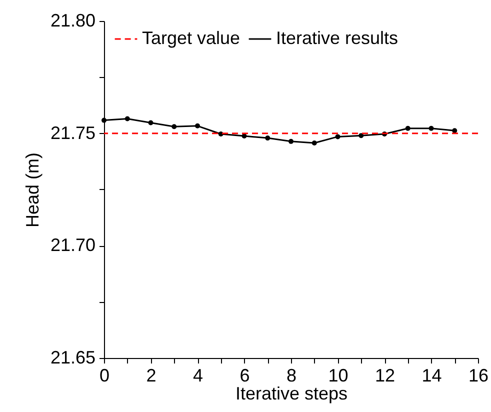 The image size is (491, 412). Describe the element at coordinates (291, 376) in the screenshot. I see `x-tick-label: 8` at that location.